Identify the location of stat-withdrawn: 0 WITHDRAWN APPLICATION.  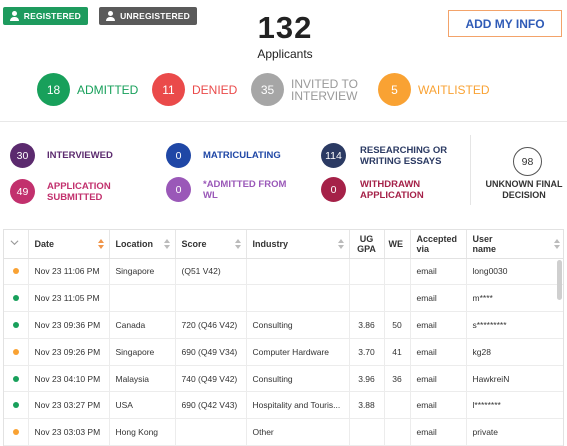
(372, 189).